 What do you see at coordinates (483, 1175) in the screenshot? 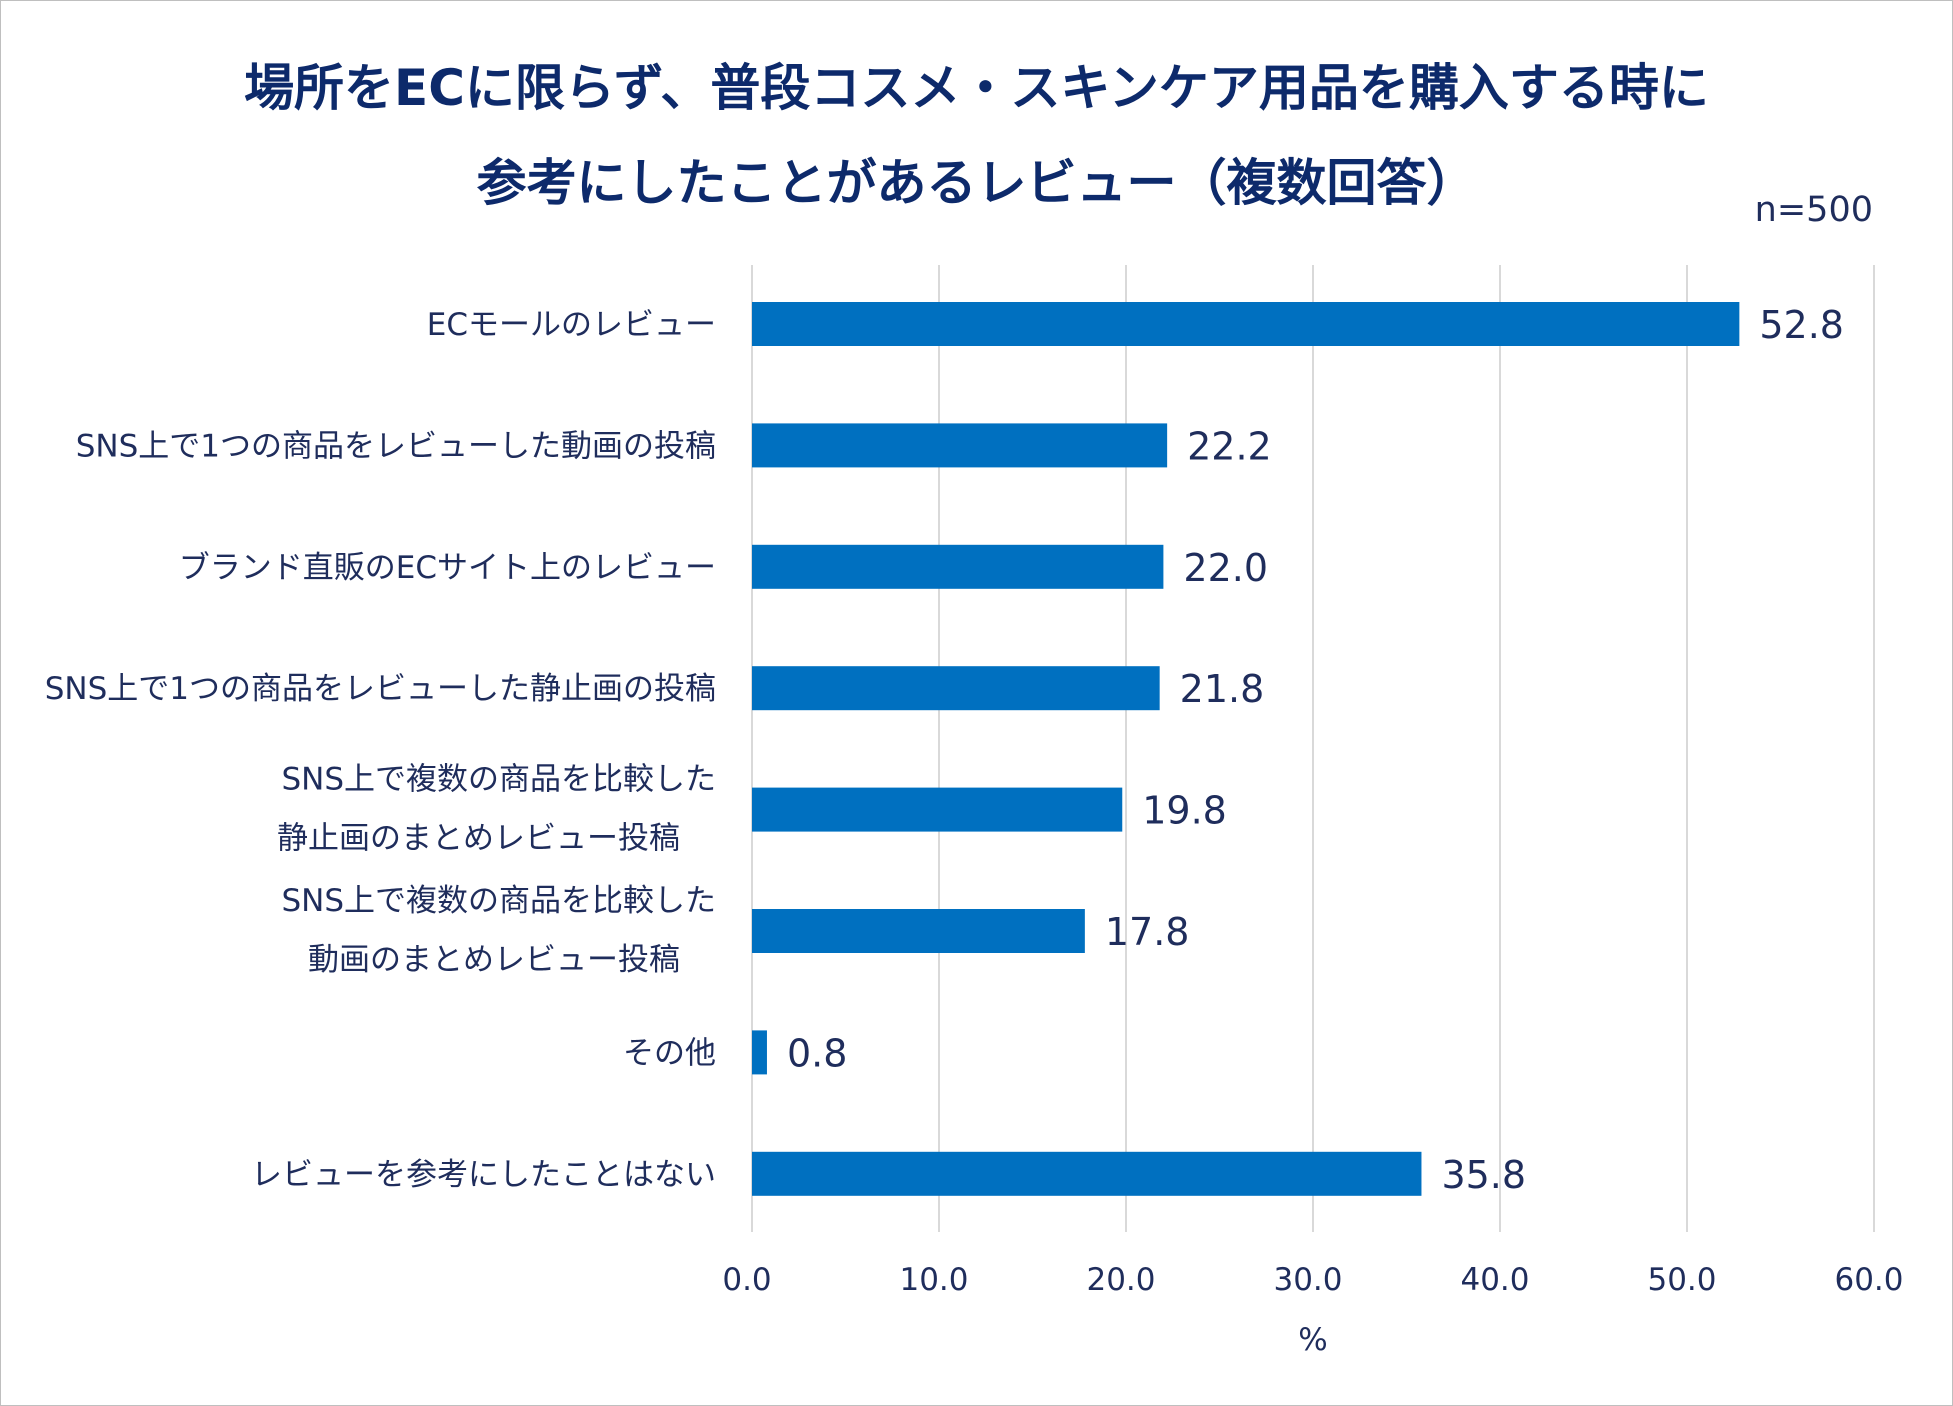
I see `category-label: レビューを参考にしたことはない` at bounding box center [483, 1175].